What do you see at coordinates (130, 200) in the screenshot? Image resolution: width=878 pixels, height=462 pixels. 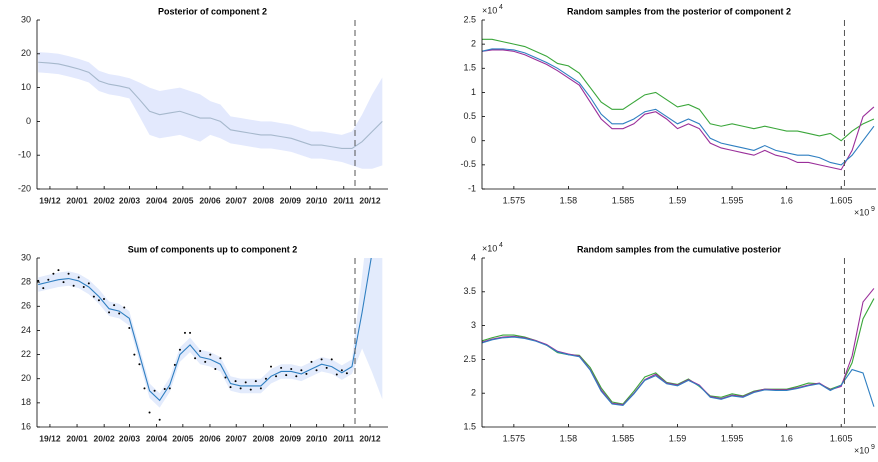 I see `x-tick-label: 20/03` at bounding box center [130, 200].